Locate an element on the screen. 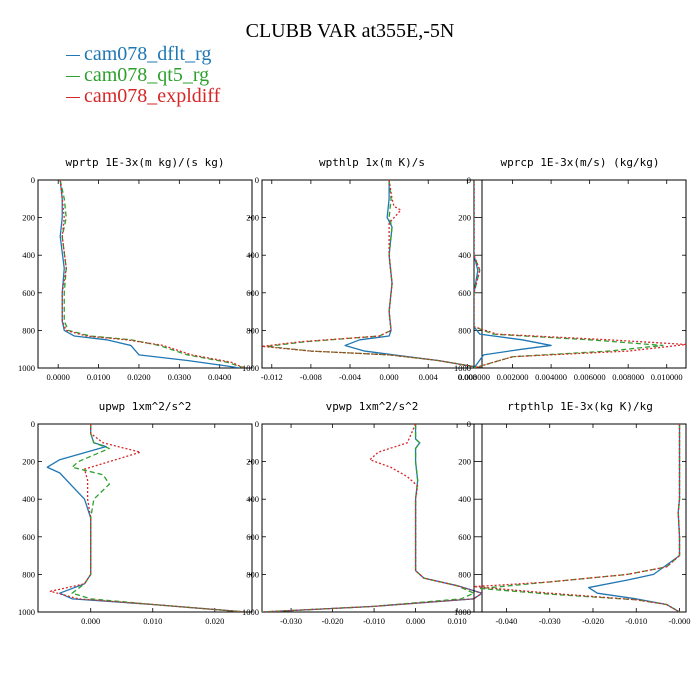  legend-item: cam078_dflt_rg is located at coordinates (143, 54).